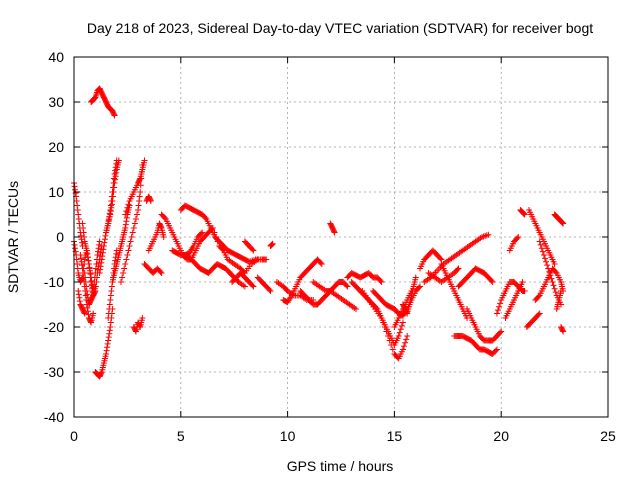 The image size is (640, 480). What do you see at coordinates (324, 293) in the screenshot?
I see `series-s29` at bounding box center [324, 293].